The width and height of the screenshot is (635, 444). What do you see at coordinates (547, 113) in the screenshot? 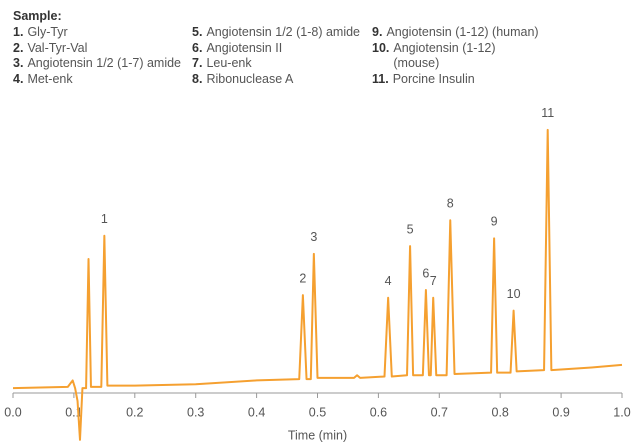
I see `peak-label: 11` at bounding box center [547, 113].